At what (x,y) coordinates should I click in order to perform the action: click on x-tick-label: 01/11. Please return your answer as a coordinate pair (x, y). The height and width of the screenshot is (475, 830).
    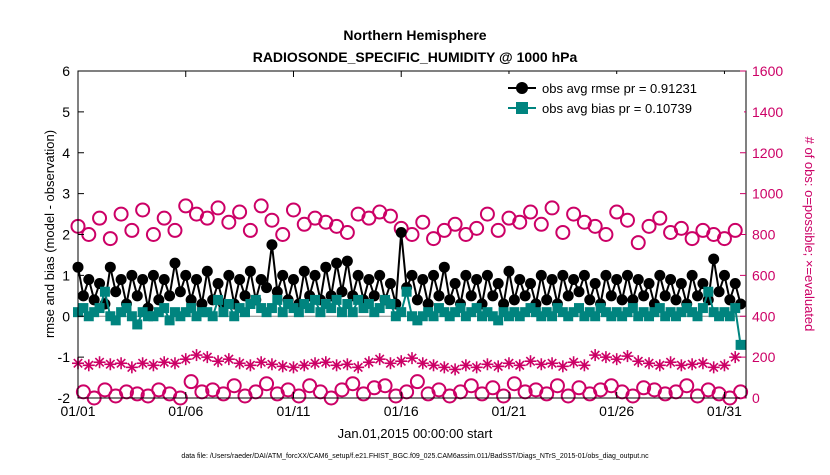
    Looking at the image, I should click on (293, 411).